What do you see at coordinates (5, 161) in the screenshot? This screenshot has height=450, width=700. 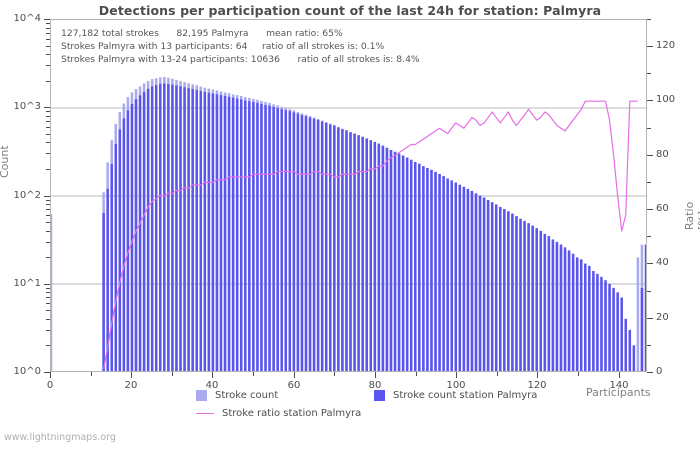 I see `y-axis-left-title: Count` at bounding box center [5, 161].